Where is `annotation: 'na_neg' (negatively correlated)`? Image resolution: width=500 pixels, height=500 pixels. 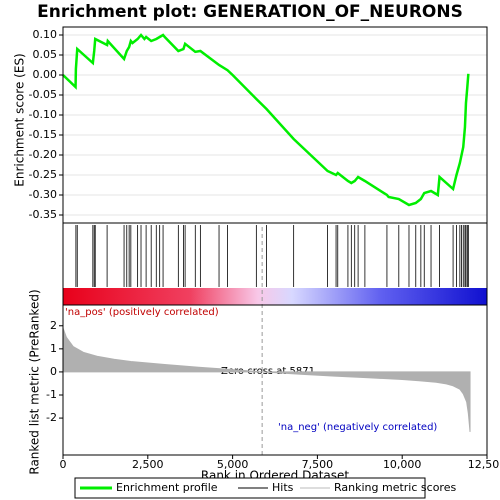 annotation: 'na_neg' (negatively correlated) is located at coordinates (357, 427).